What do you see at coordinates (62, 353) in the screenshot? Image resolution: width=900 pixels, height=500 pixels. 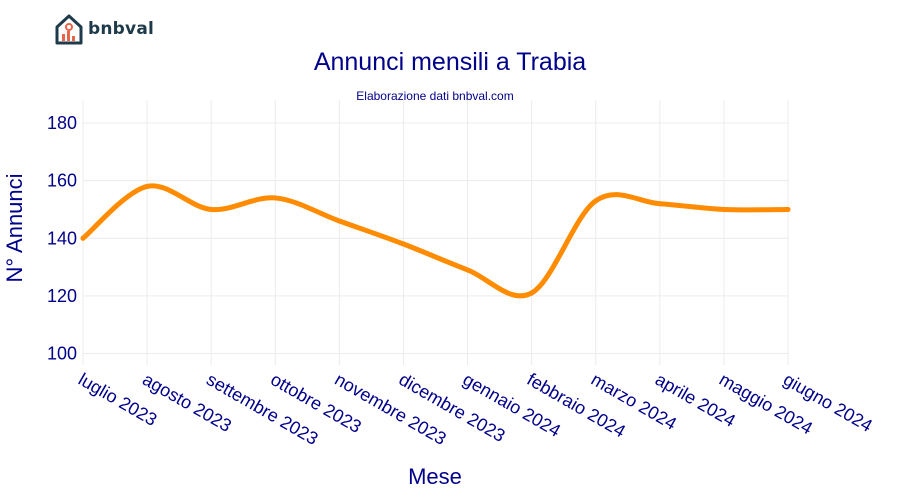 I see `y-tick-label: 100` at bounding box center [62, 353].